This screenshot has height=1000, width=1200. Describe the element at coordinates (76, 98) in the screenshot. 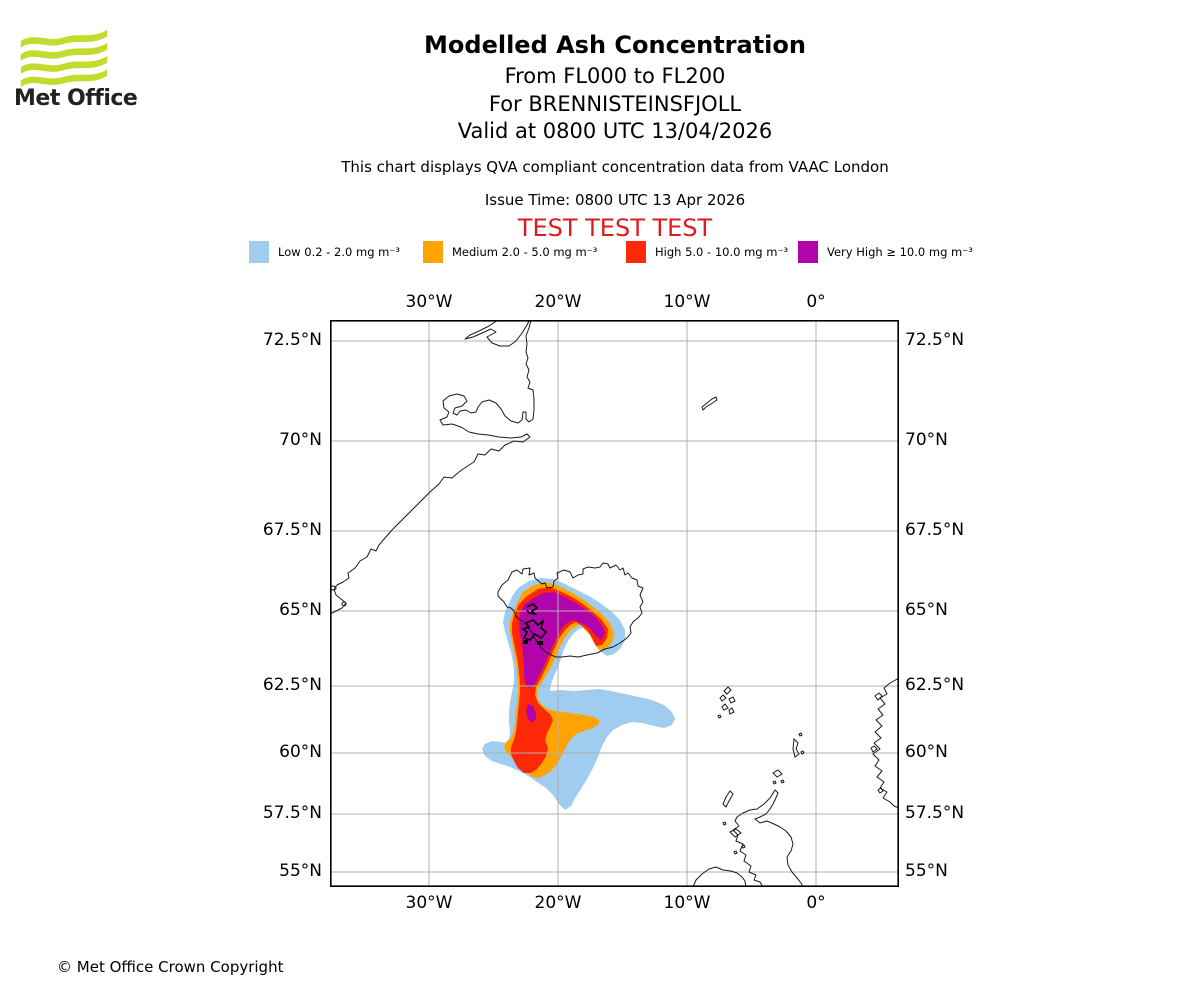

I see `met-office-wordmark: Met Office` at that location.